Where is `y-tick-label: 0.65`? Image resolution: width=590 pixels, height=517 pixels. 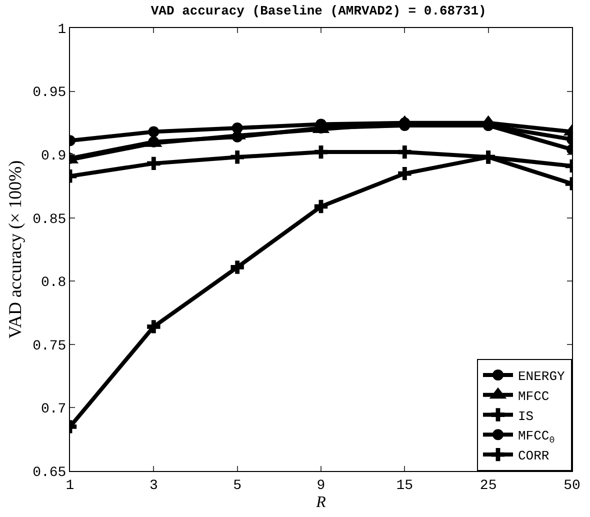 y-tick-label: 0.65 is located at coordinates (49, 472).